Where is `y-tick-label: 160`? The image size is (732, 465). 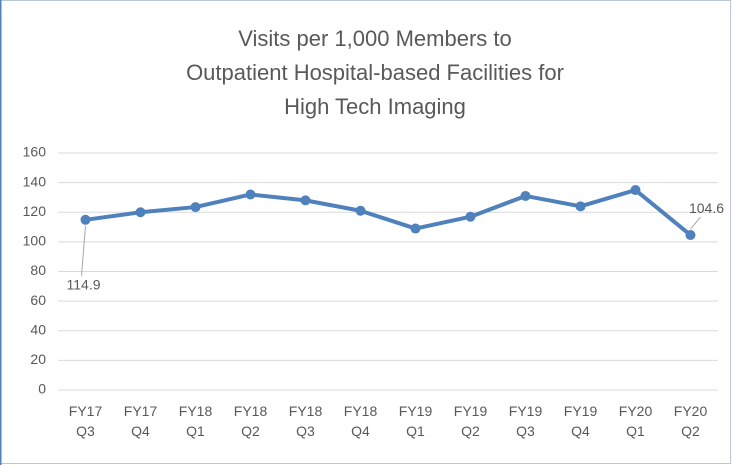 y-tick-label: 160 is located at coordinates (35, 152).